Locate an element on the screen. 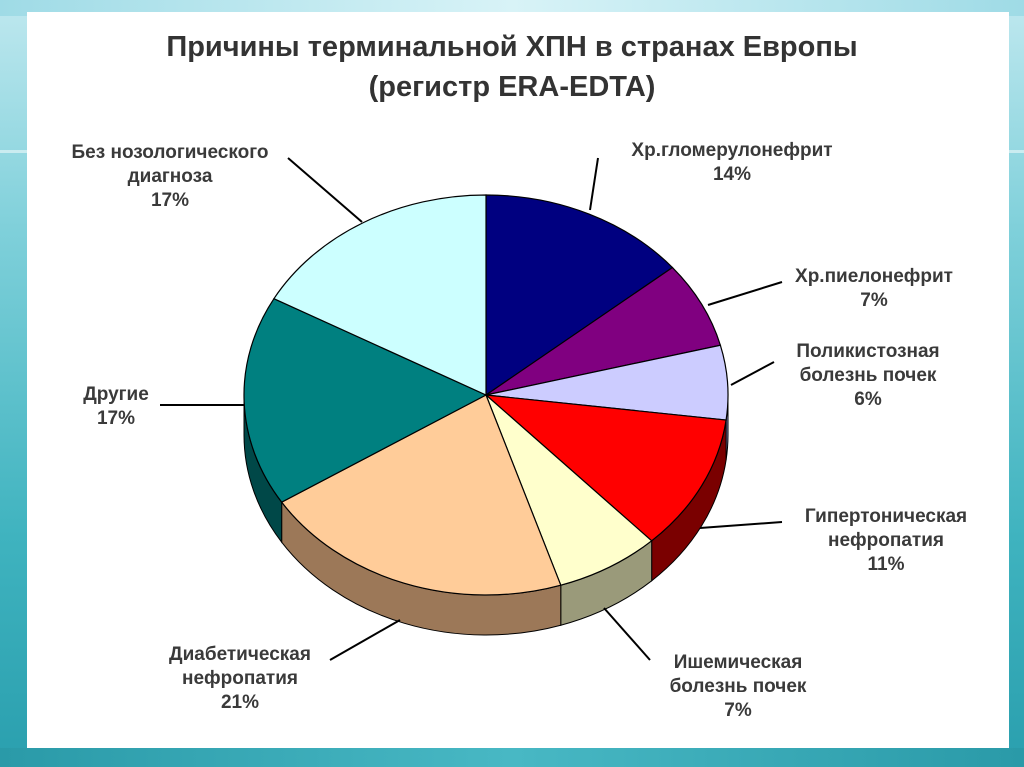  slice-name-label: Поликистозная is located at coordinates (867, 351).